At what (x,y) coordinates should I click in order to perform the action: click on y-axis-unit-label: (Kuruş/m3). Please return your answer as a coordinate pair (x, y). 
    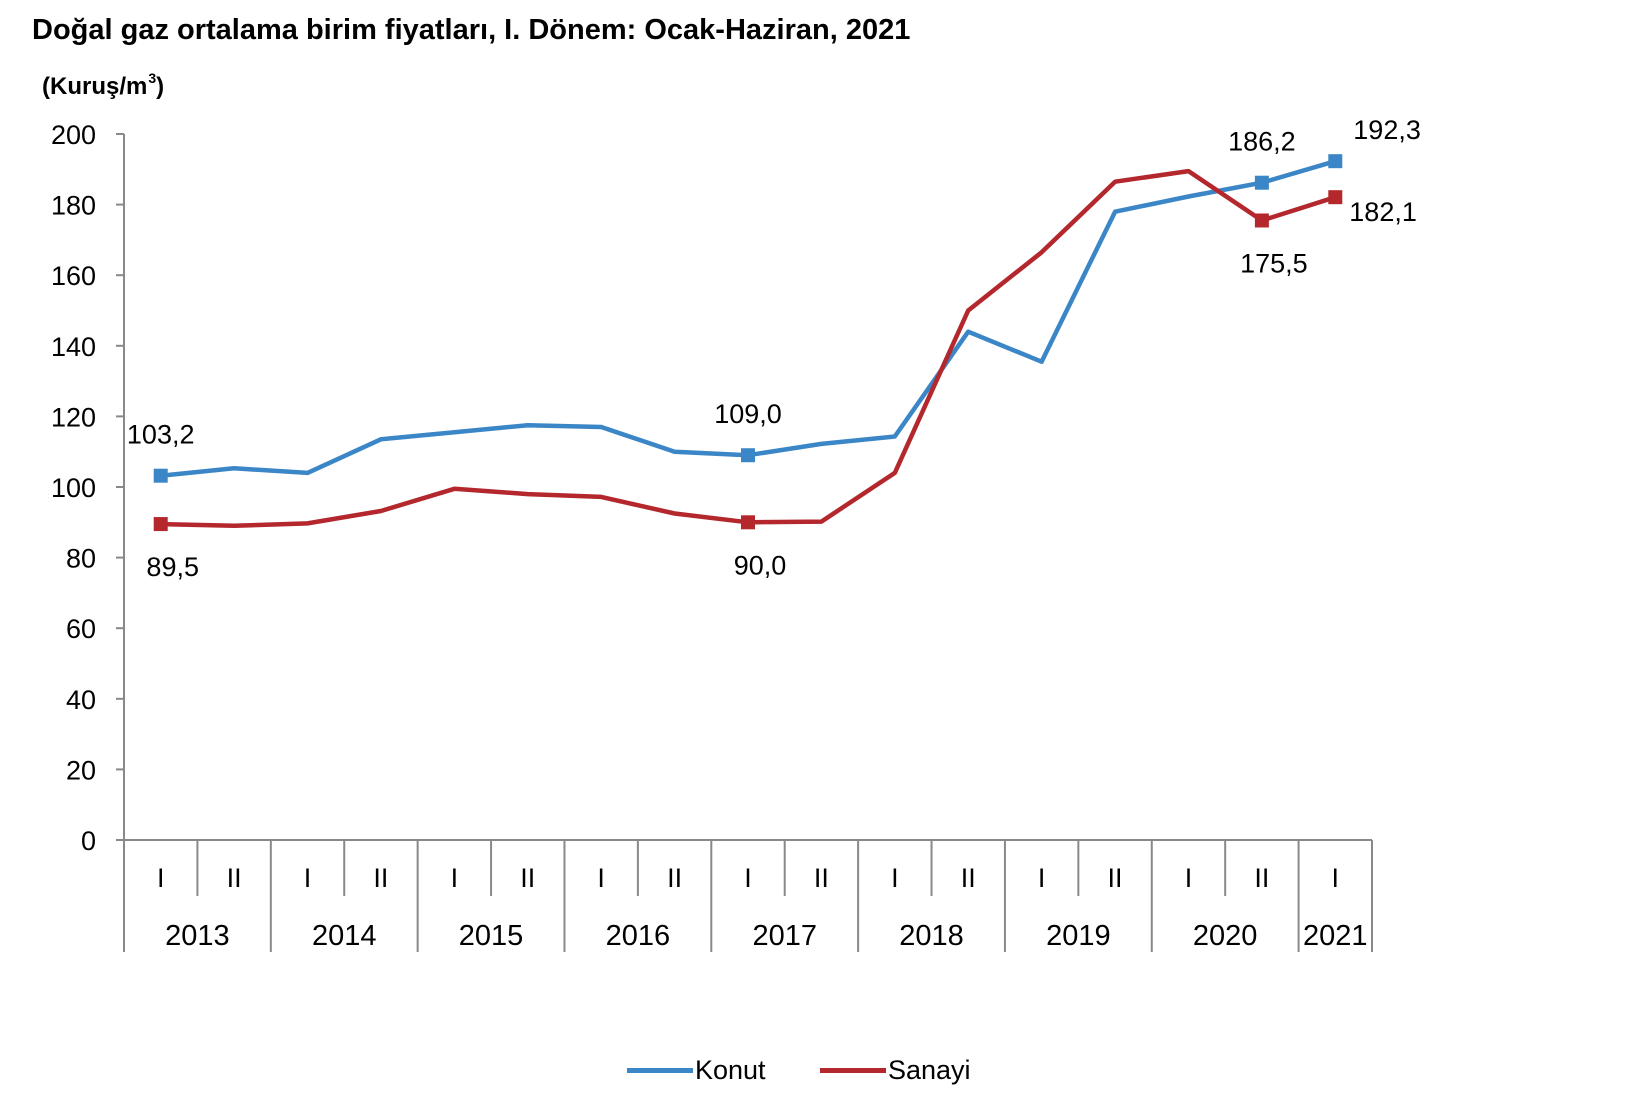
    Looking at the image, I should click on (103, 85).